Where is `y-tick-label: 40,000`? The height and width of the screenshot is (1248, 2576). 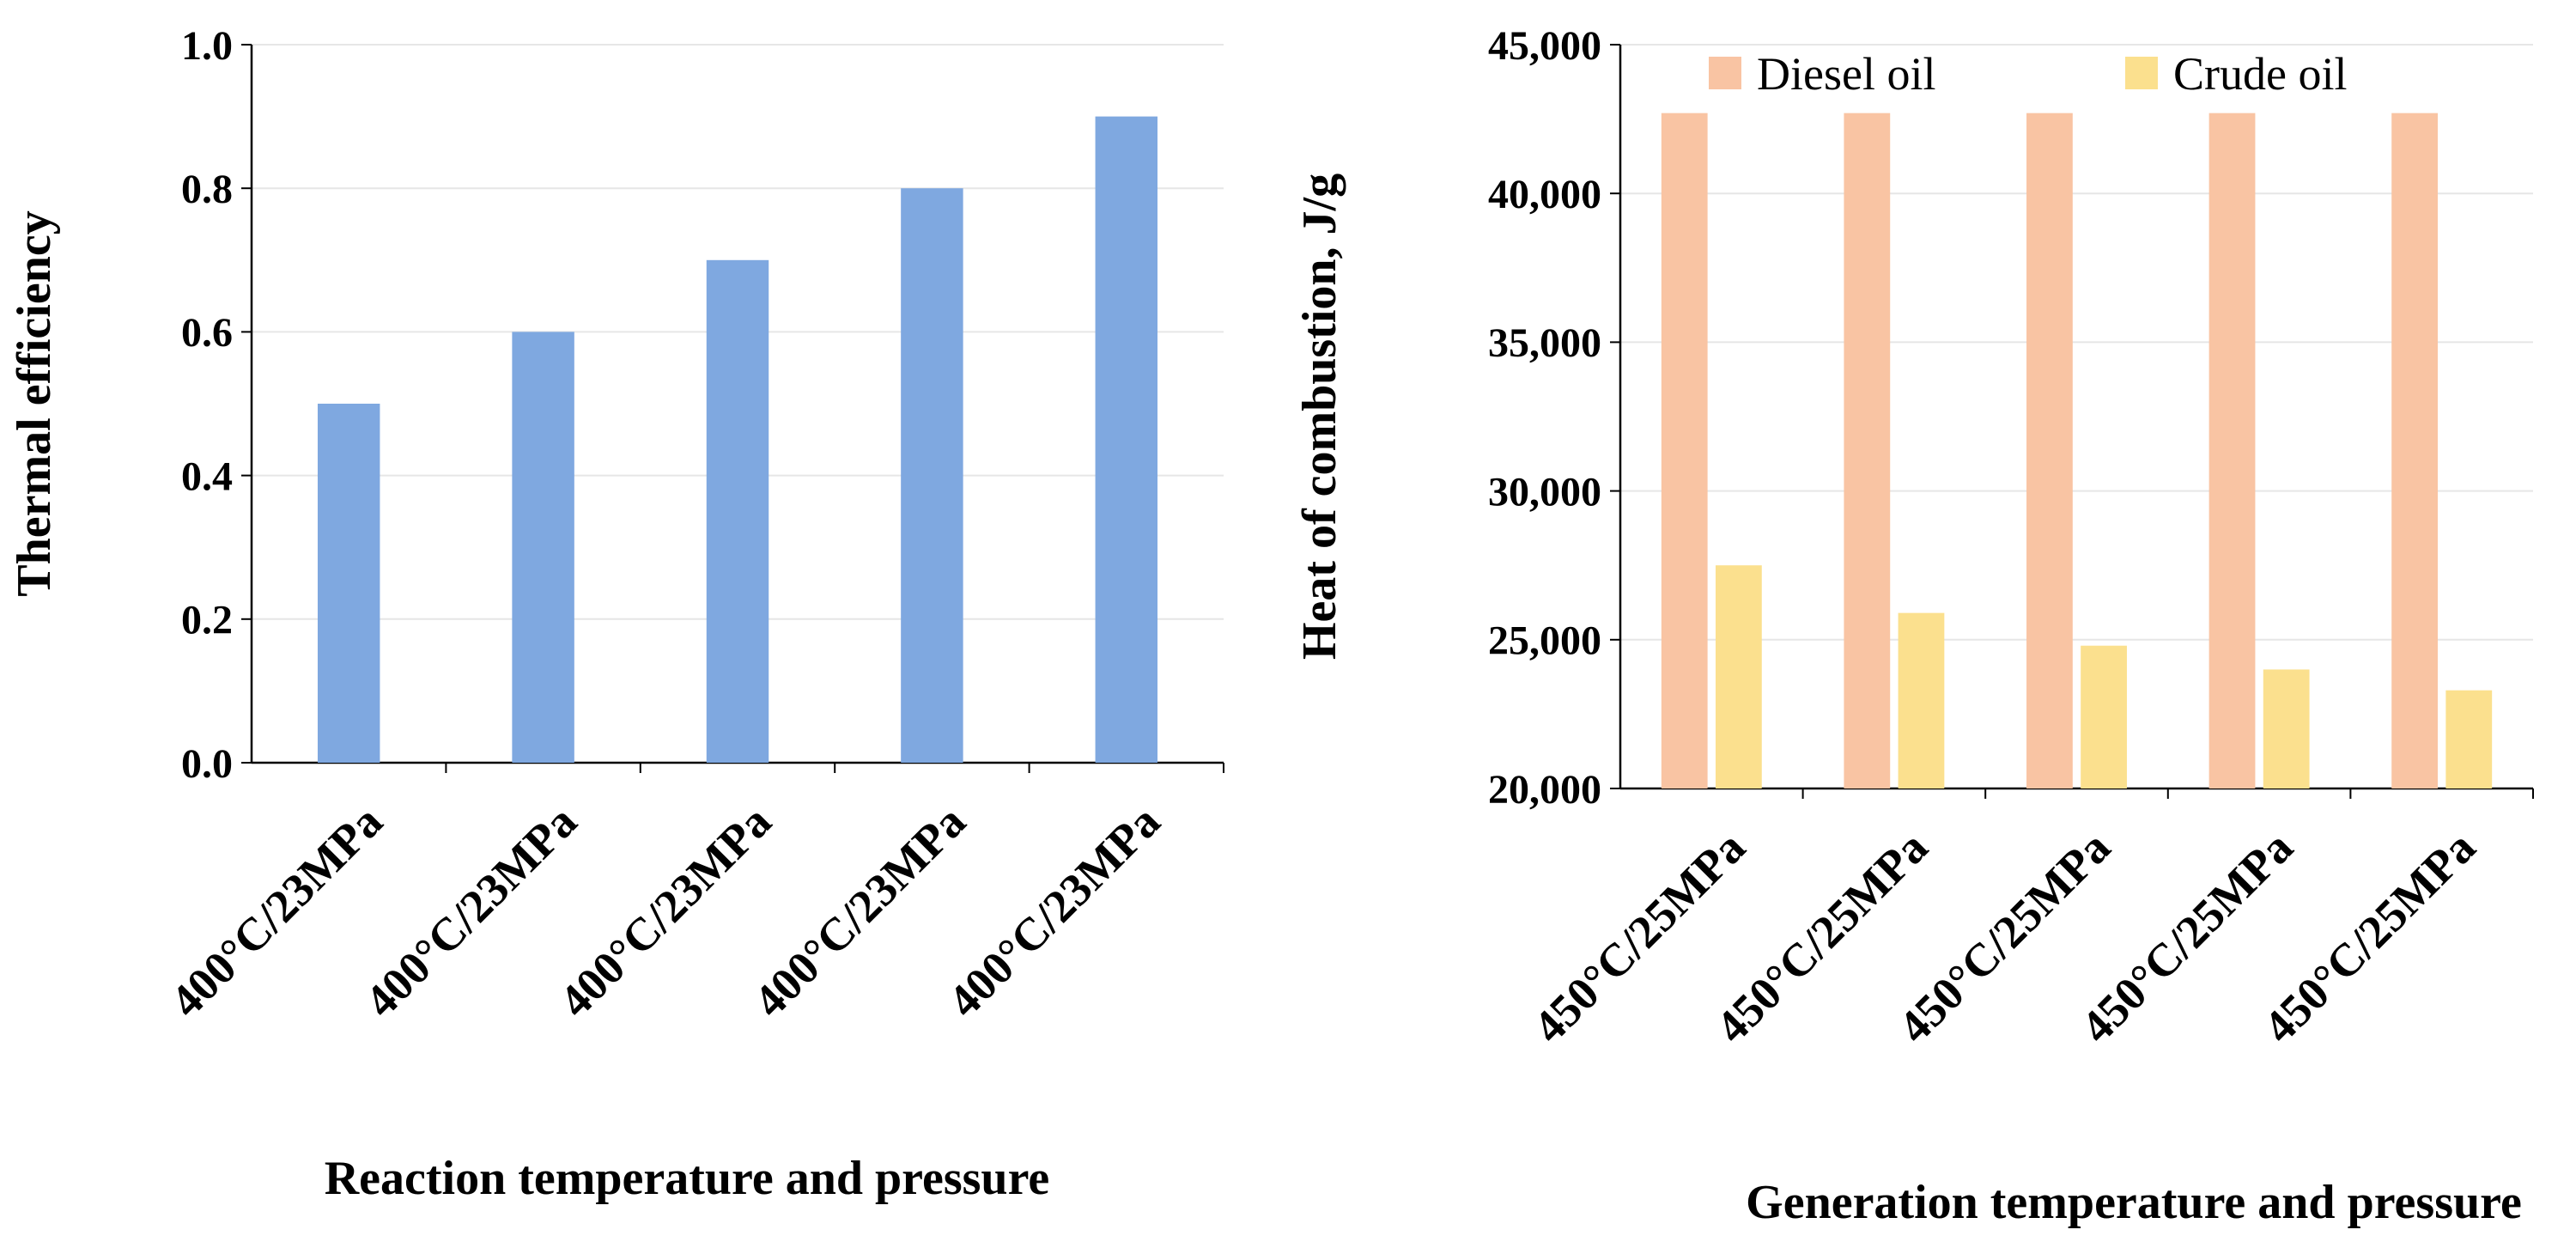 y-tick-label: 40,000 is located at coordinates (1544, 194).